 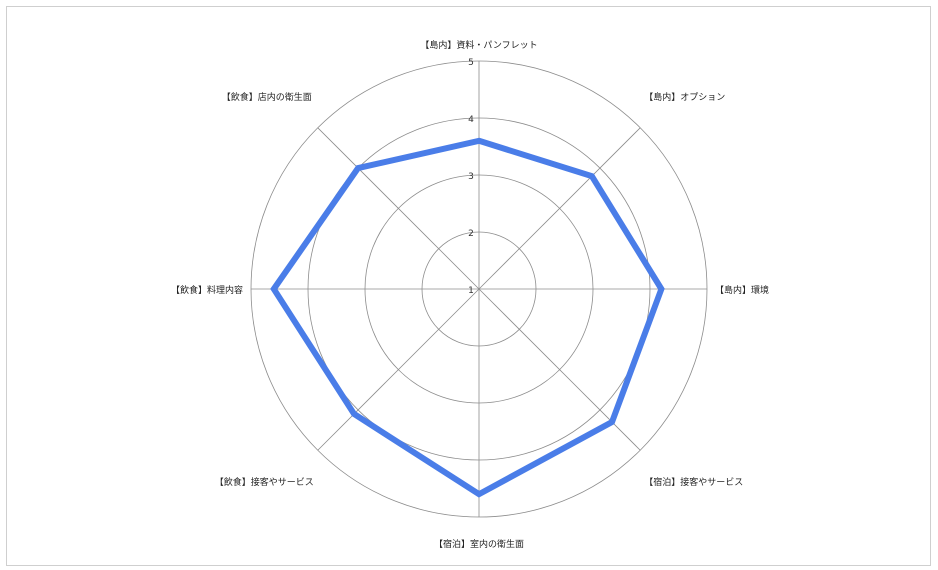 What do you see at coordinates (684, 97) in the screenshot?
I see `category-label: 【島内】オプション` at bounding box center [684, 97].